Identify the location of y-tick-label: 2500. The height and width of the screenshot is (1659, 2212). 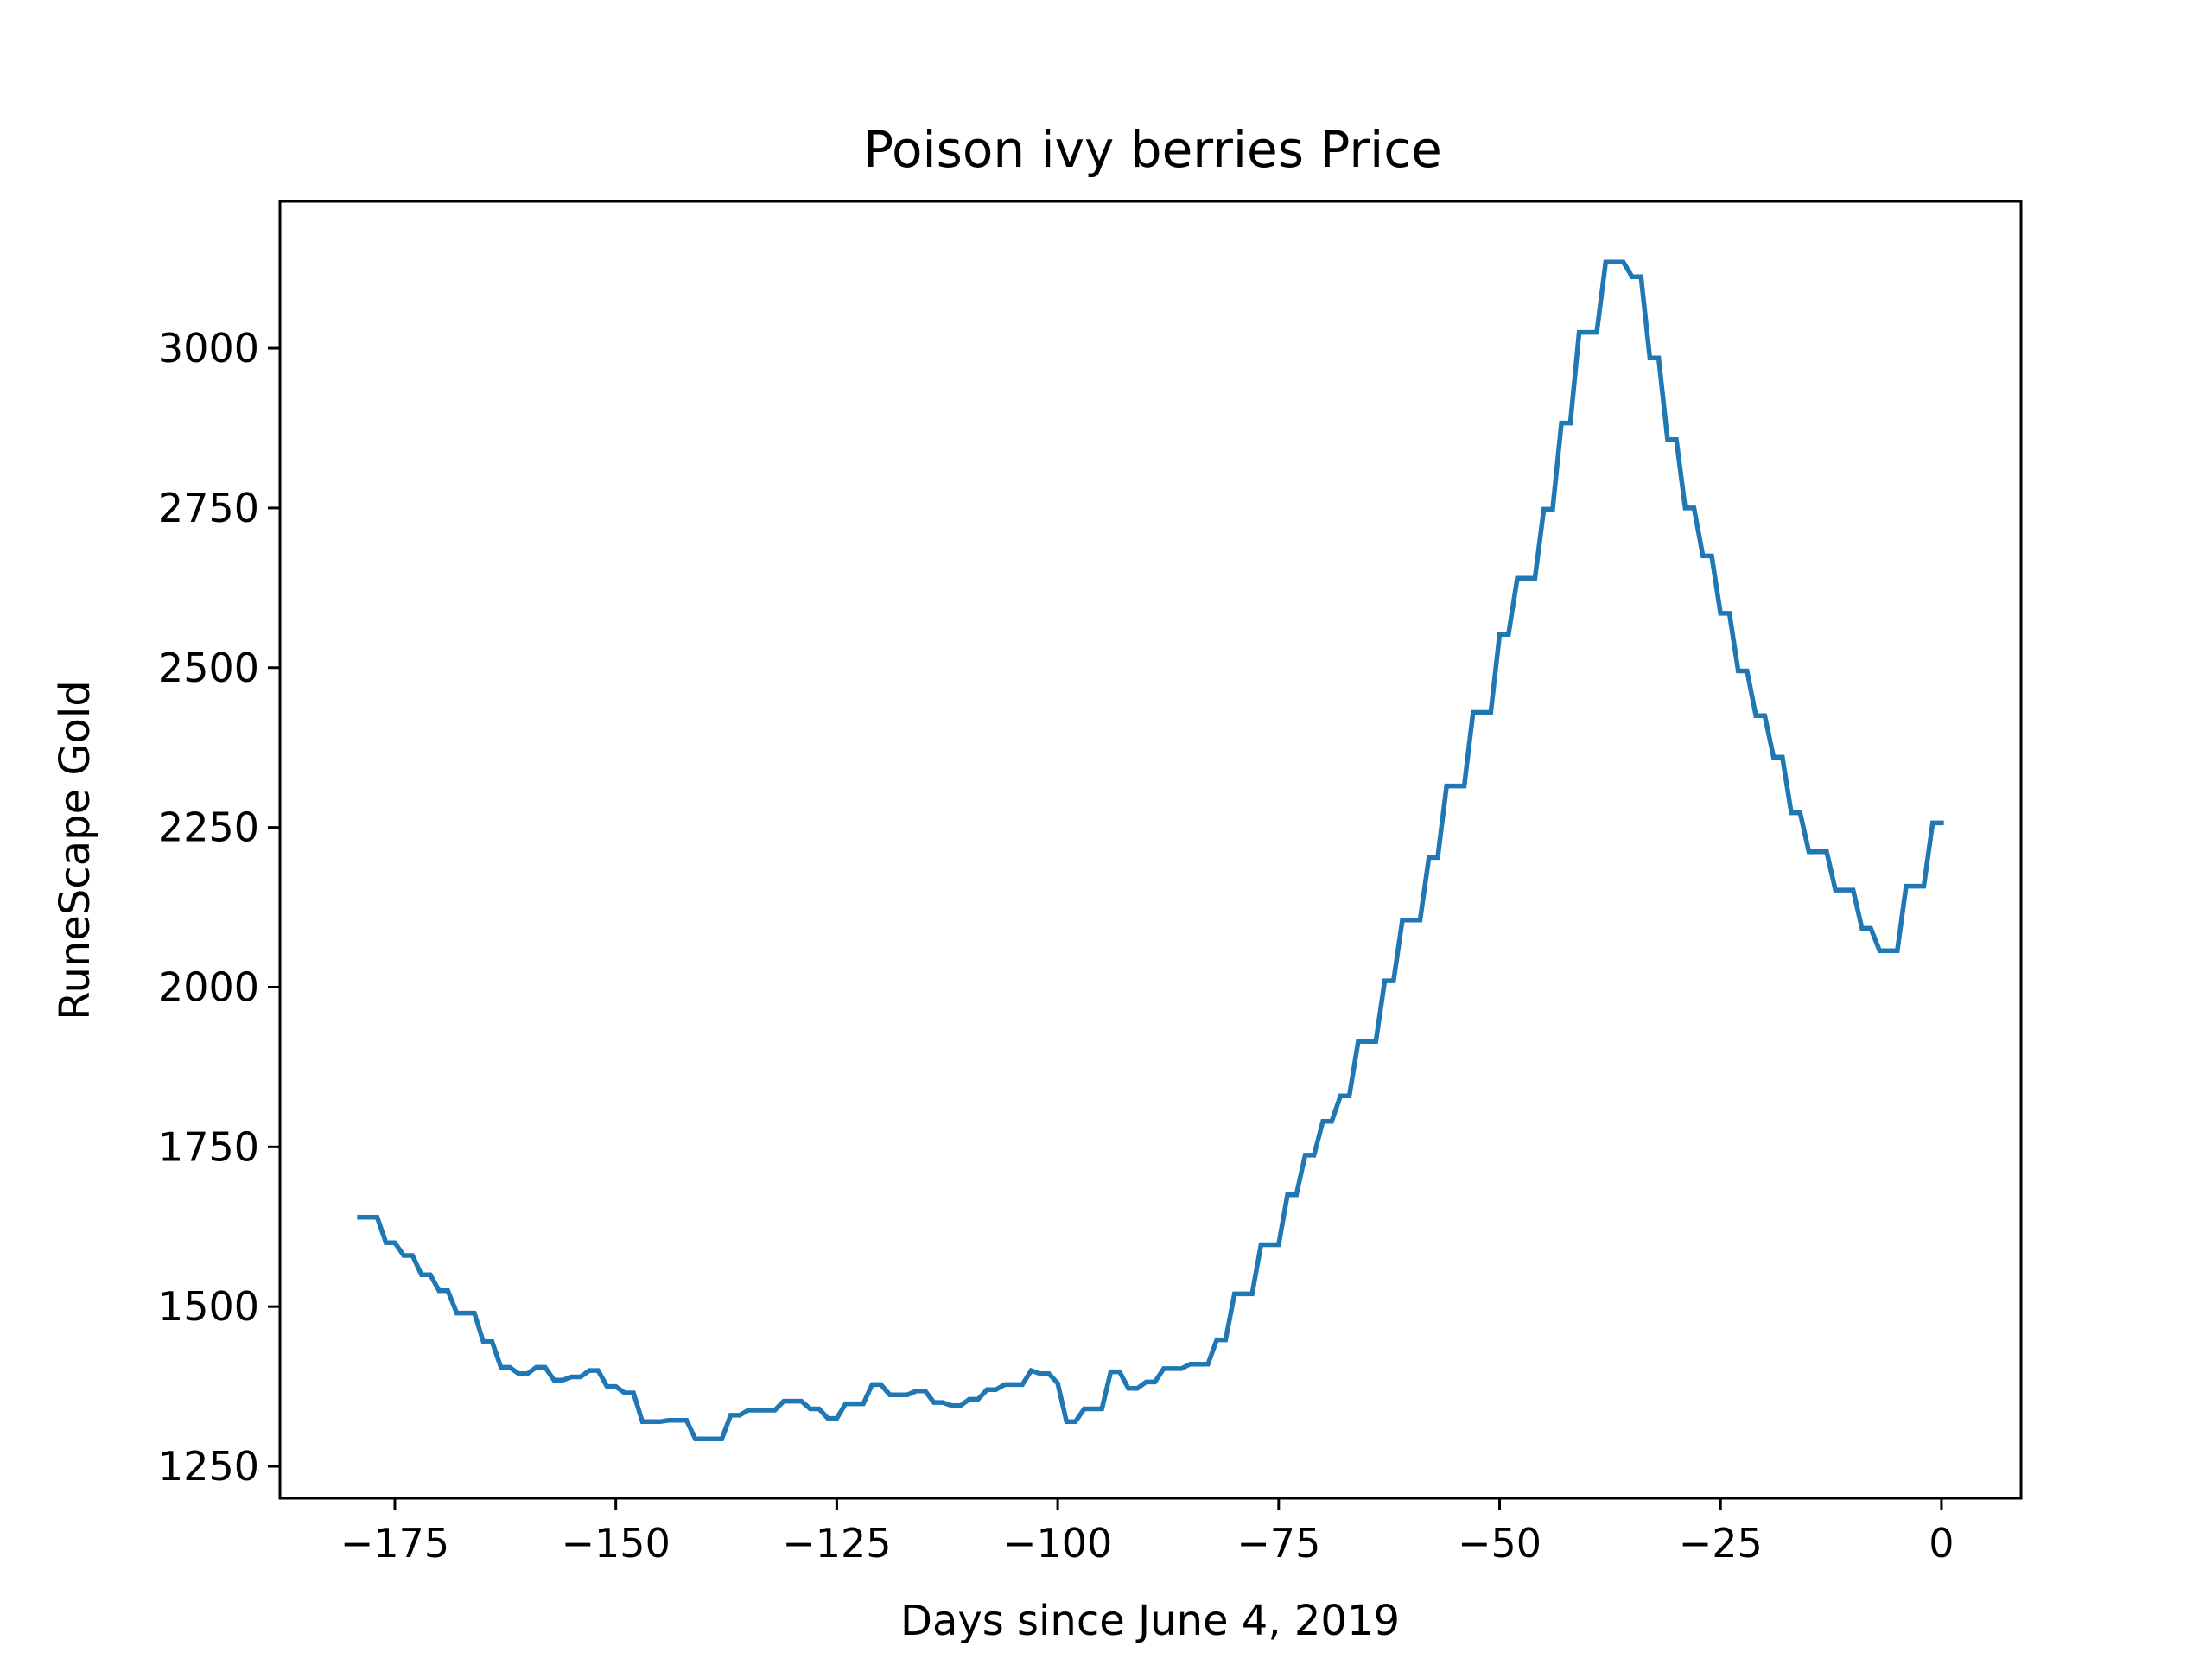
(208, 668).